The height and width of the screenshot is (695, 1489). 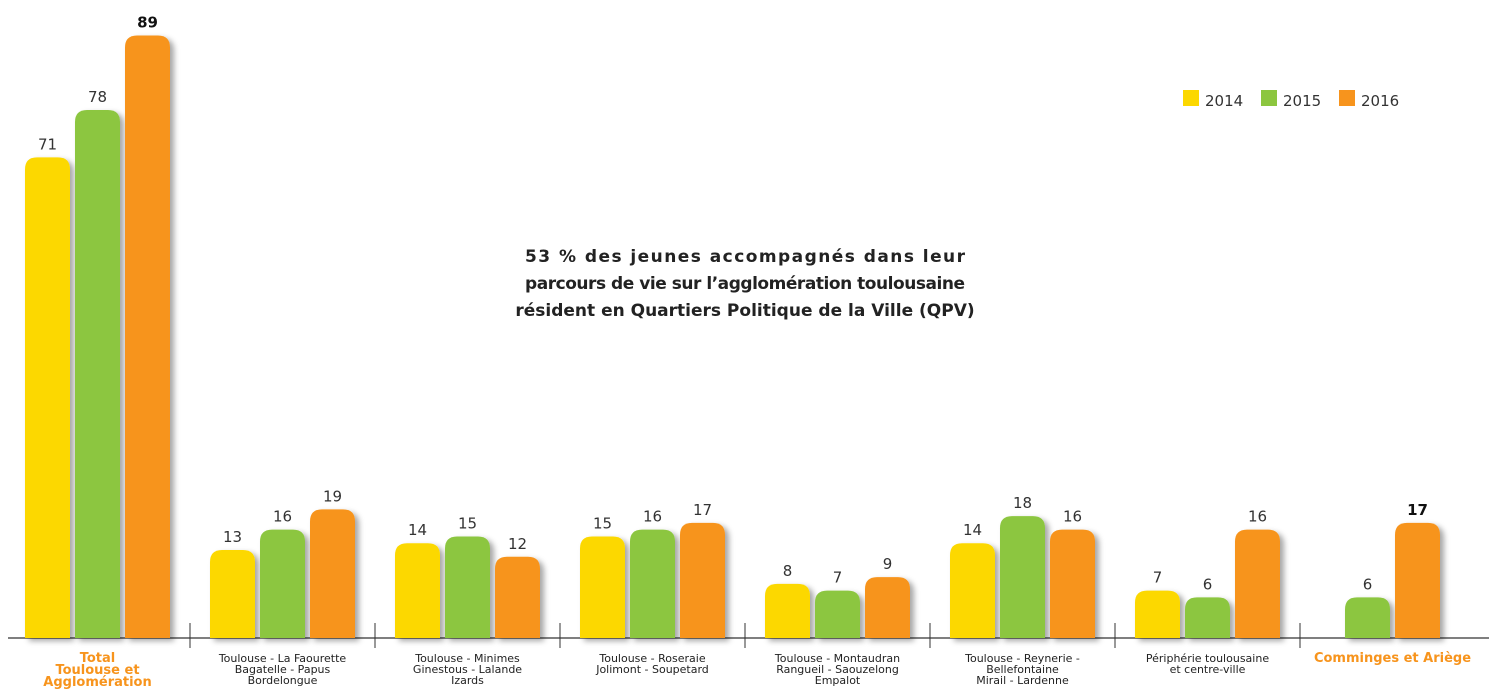 What do you see at coordinates (467, 658) in the screenshot?
I see `x-tick-label-line: Toulouse - Minimes` at bounding box center [467, 658].